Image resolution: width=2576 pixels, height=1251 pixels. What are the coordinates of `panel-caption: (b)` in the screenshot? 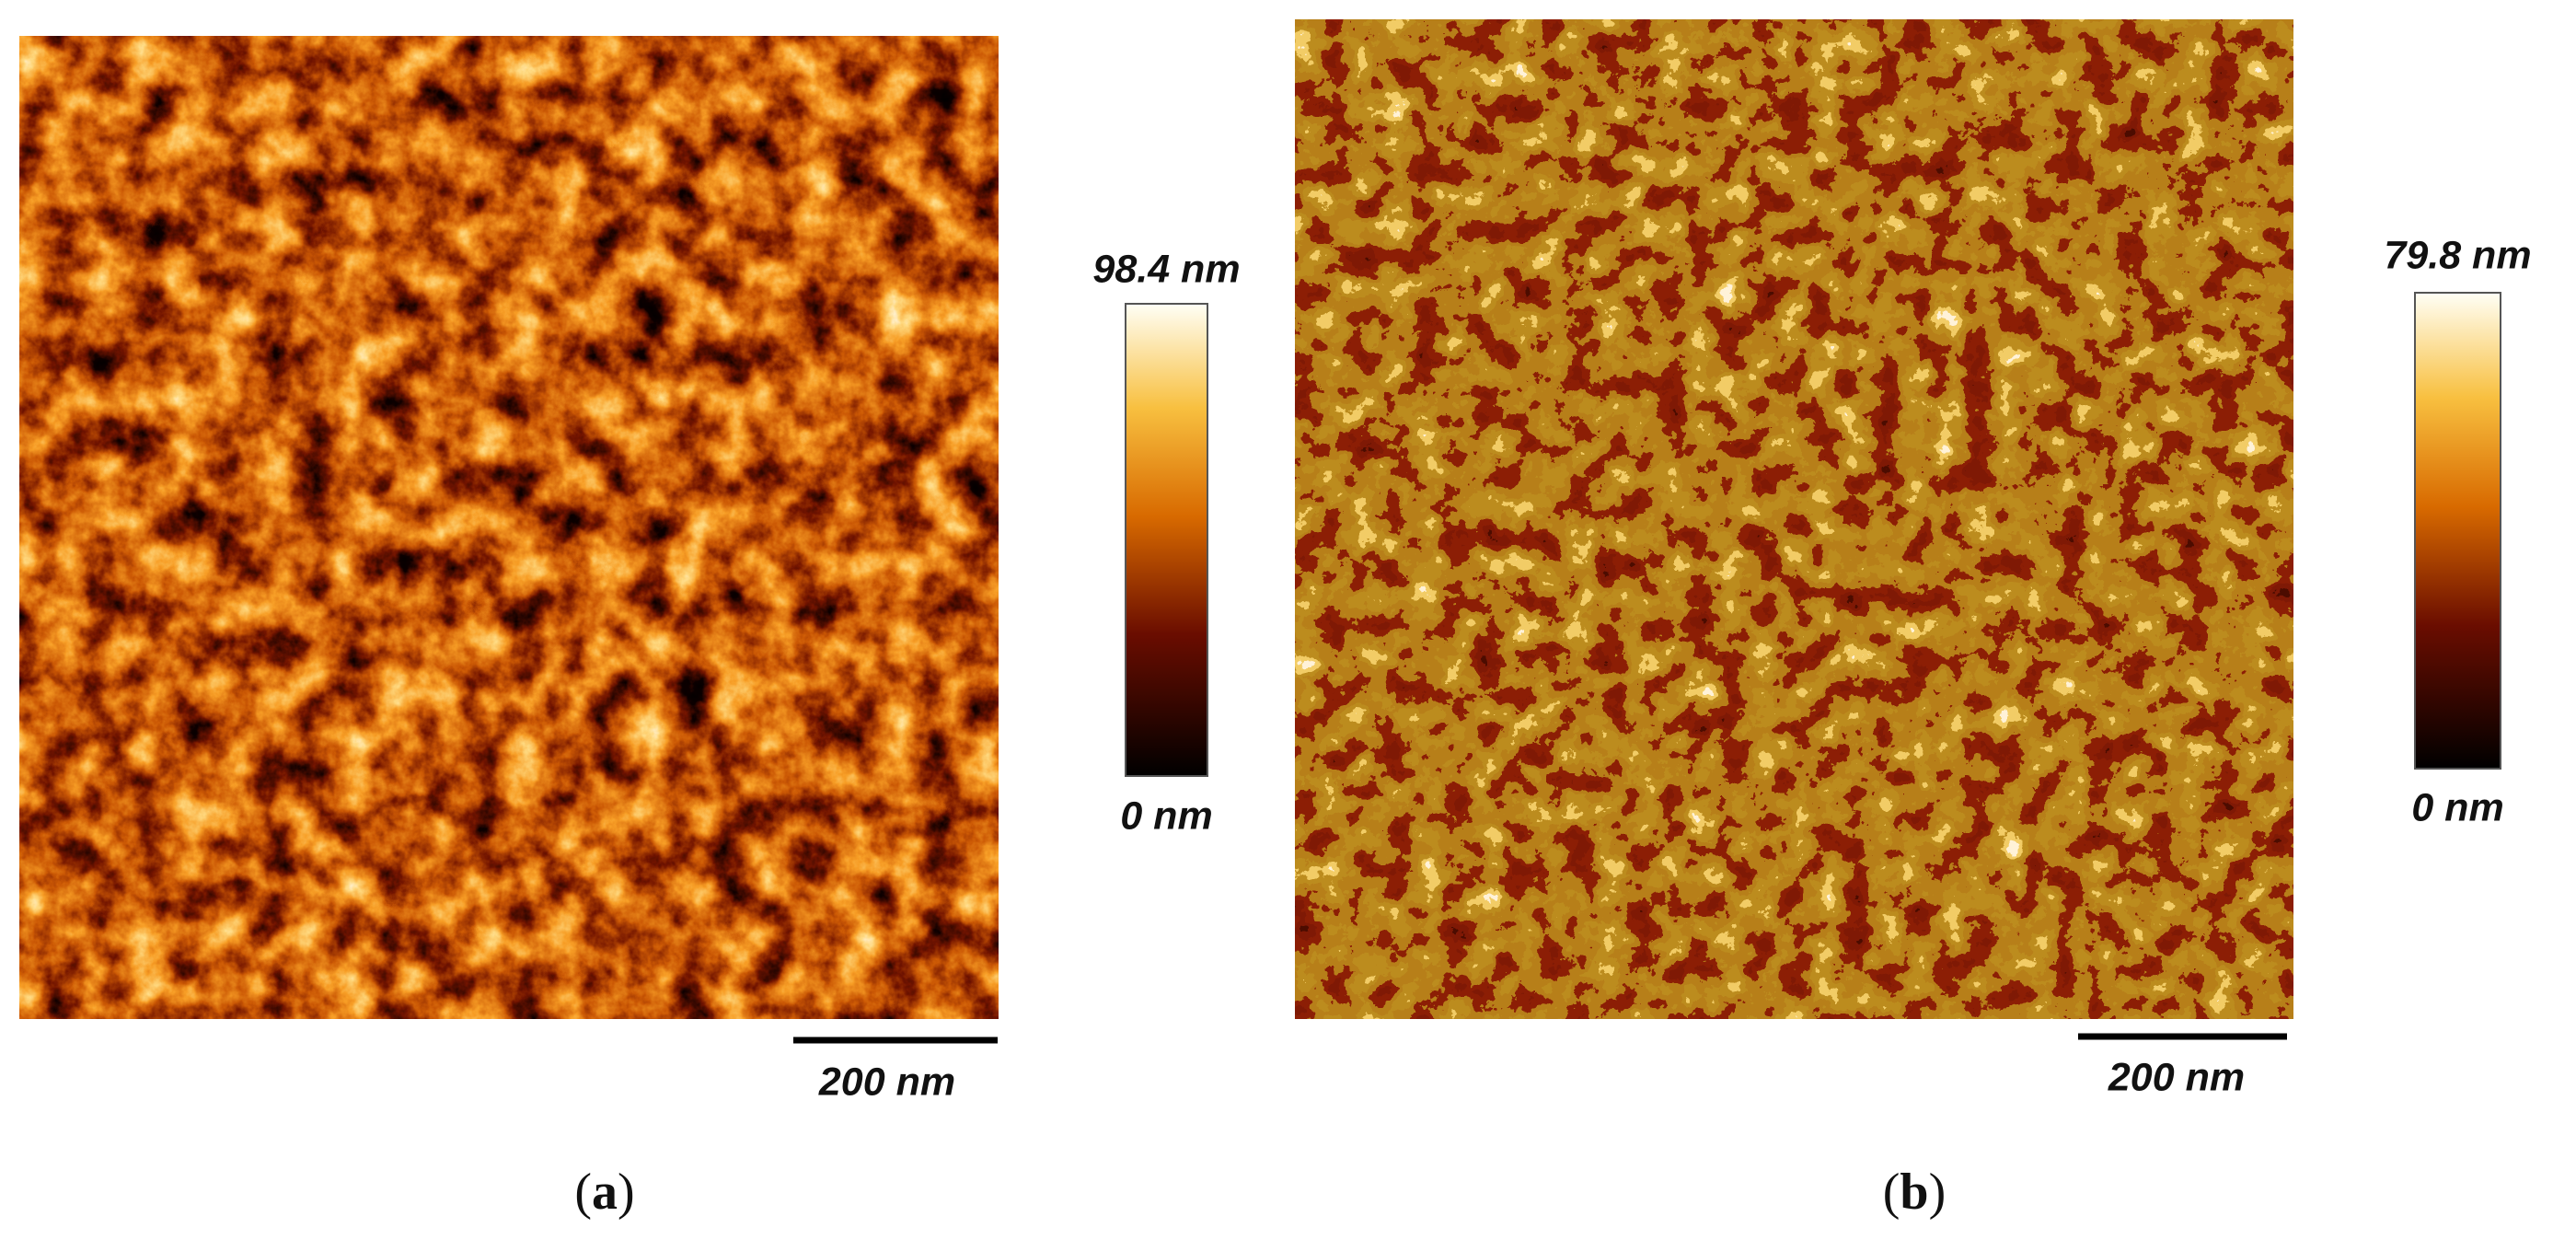 It's located at (1914, 1192).